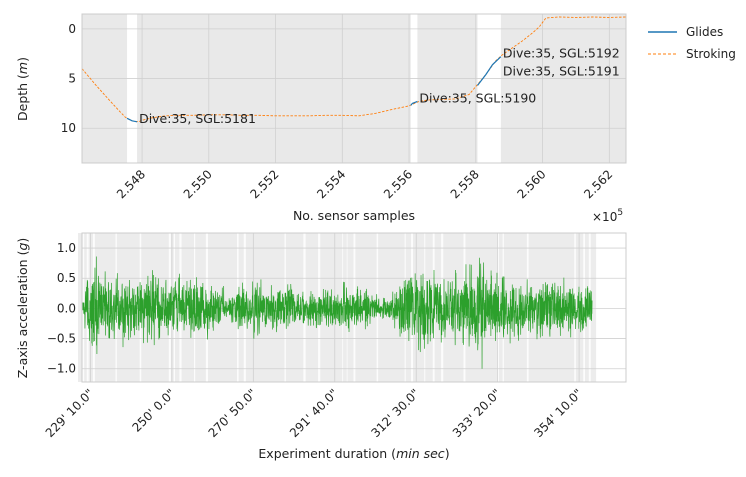 The image size is (746, 477). Describe the element at coordinates (66, 248) in the screenshot. I see `y-tick-label: 1.0` at that location.